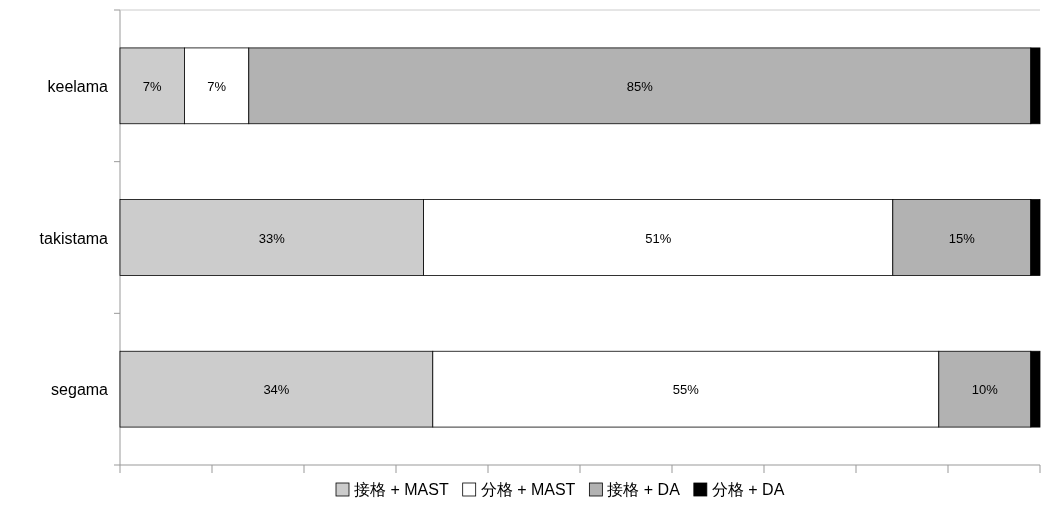 The image size is (1051, 514). What do you see at coordinates (401, 489) in the screenshot?
I see `legend-label: 接格 + MAST` at bounding box center [401, 489].